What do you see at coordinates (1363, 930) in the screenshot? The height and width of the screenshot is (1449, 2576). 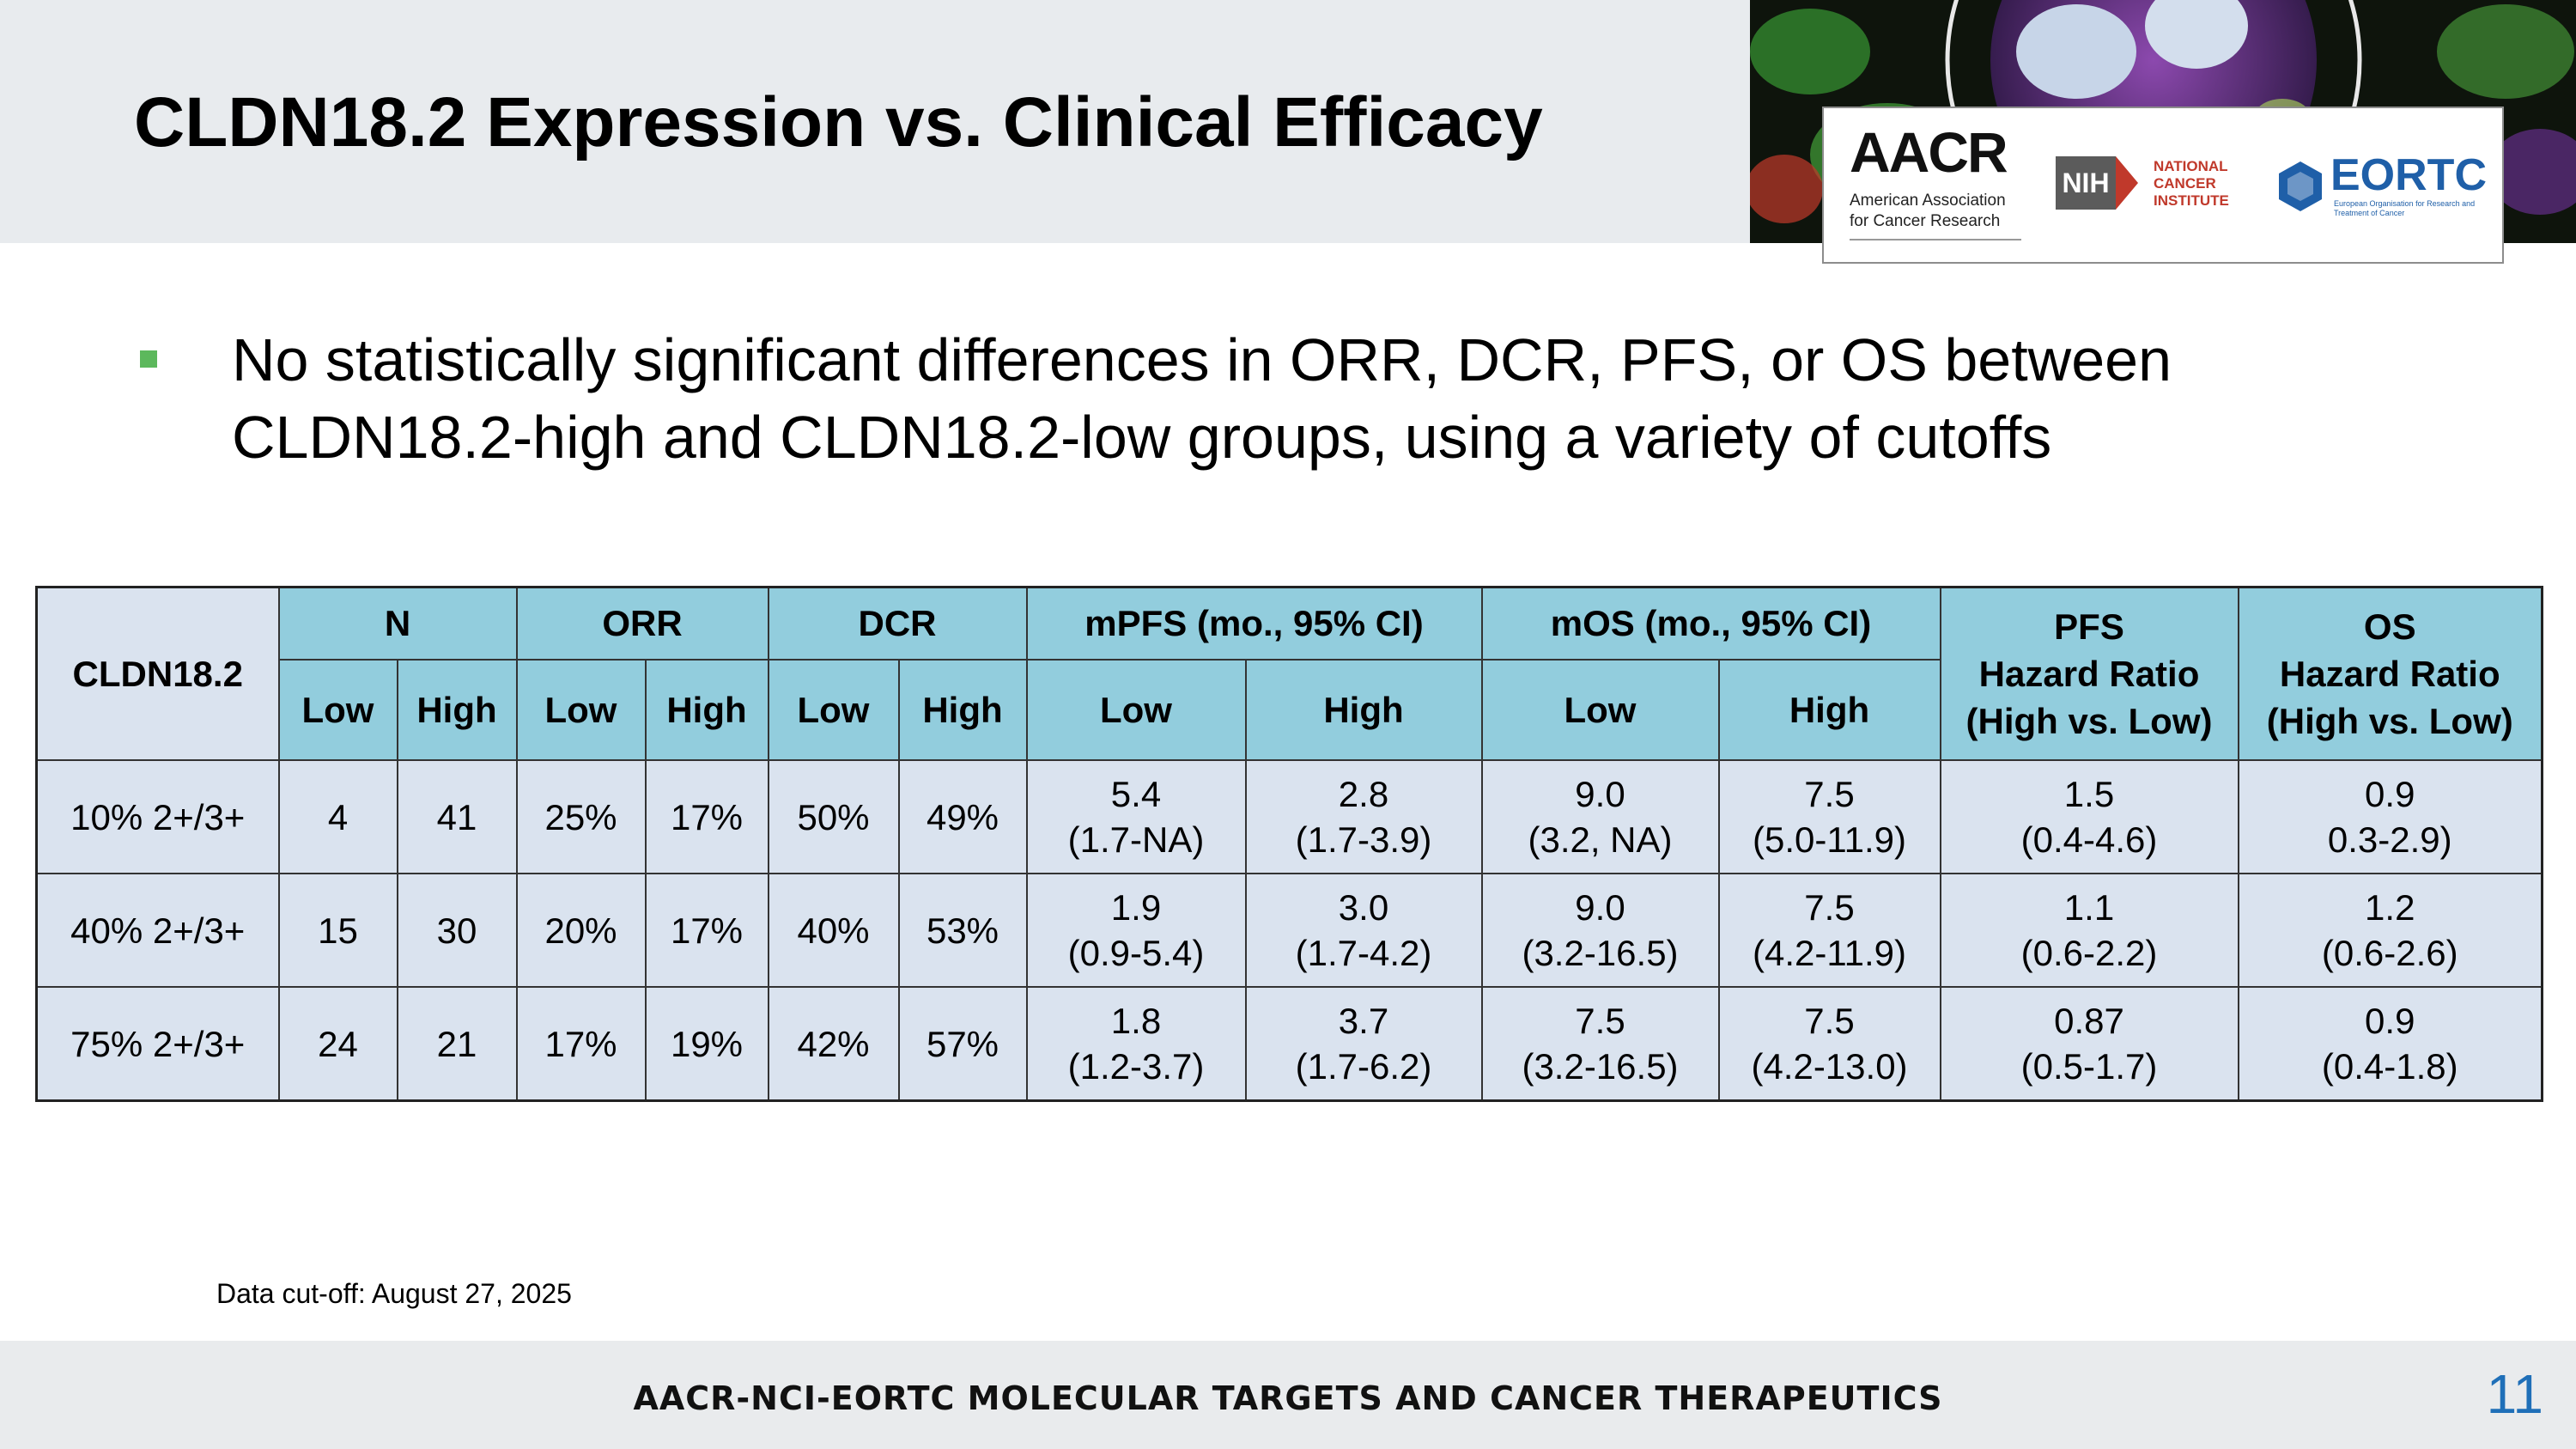 I see `mpfs-high-cell: 3.0 (1.7-4.2)` at bounding box center [1363, 930].